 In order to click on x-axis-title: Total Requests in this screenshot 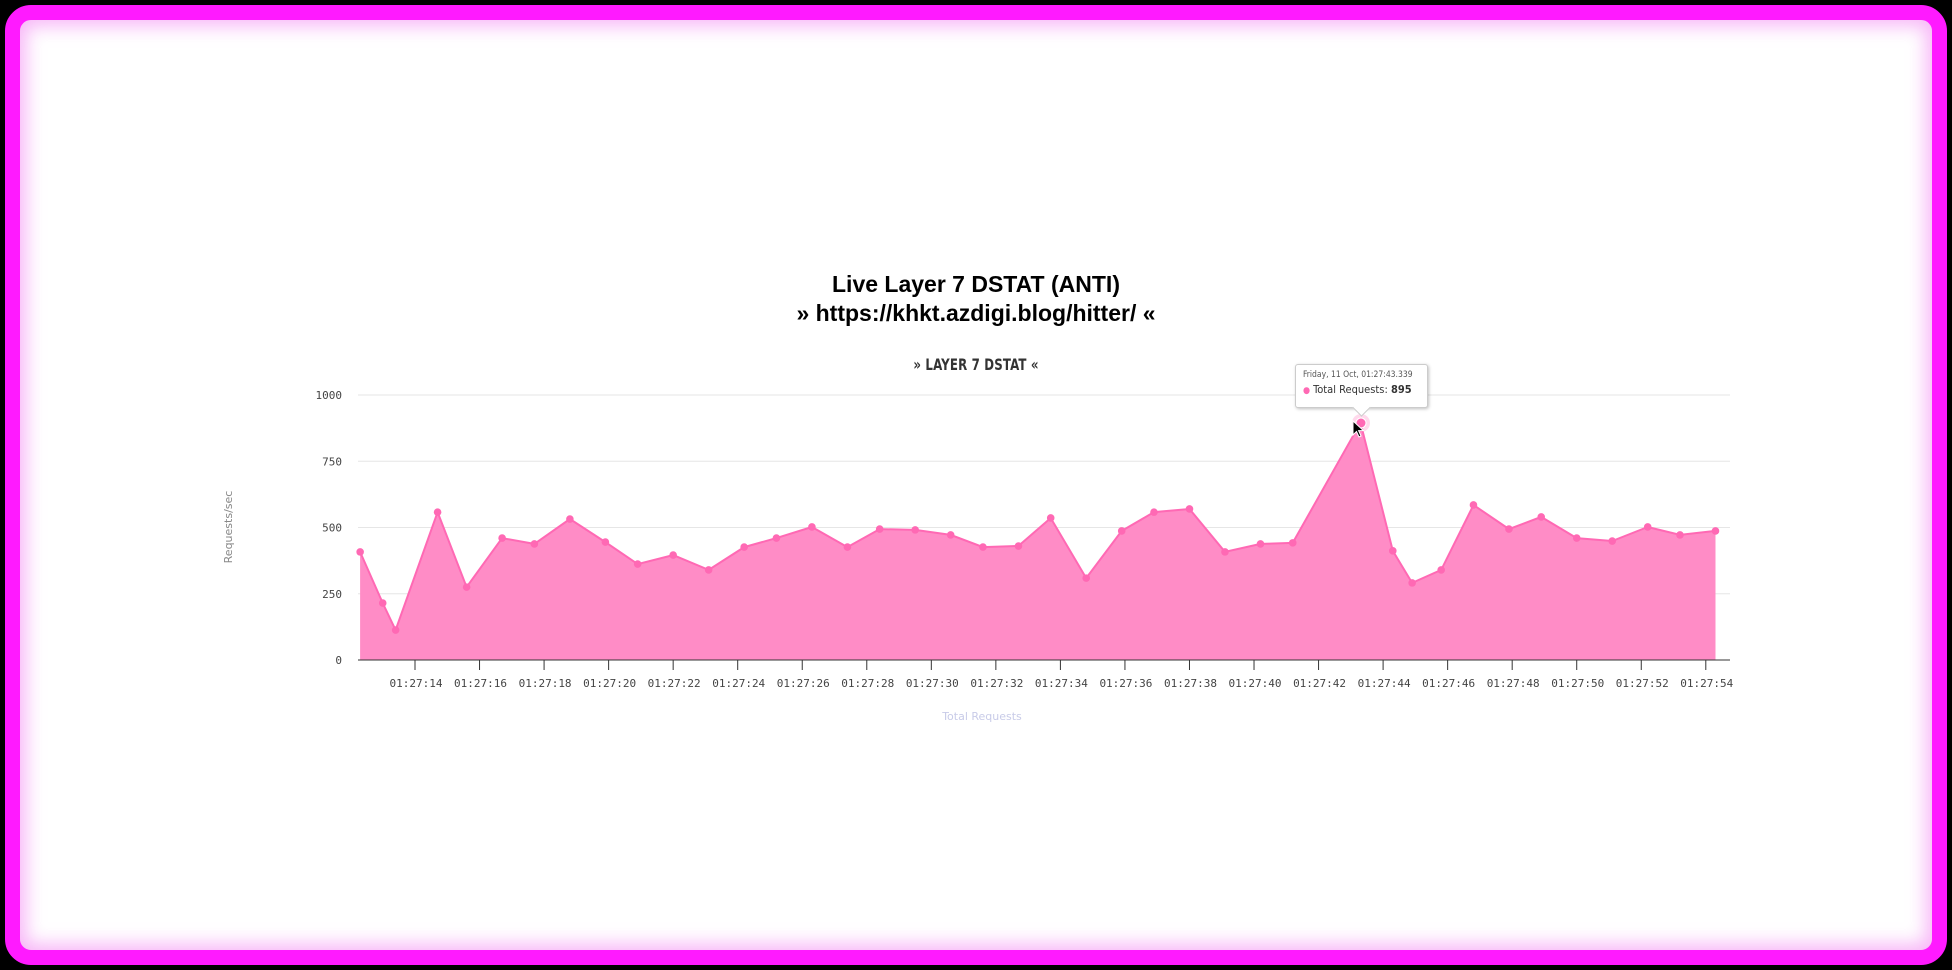, I will do `click(981, 716)`.